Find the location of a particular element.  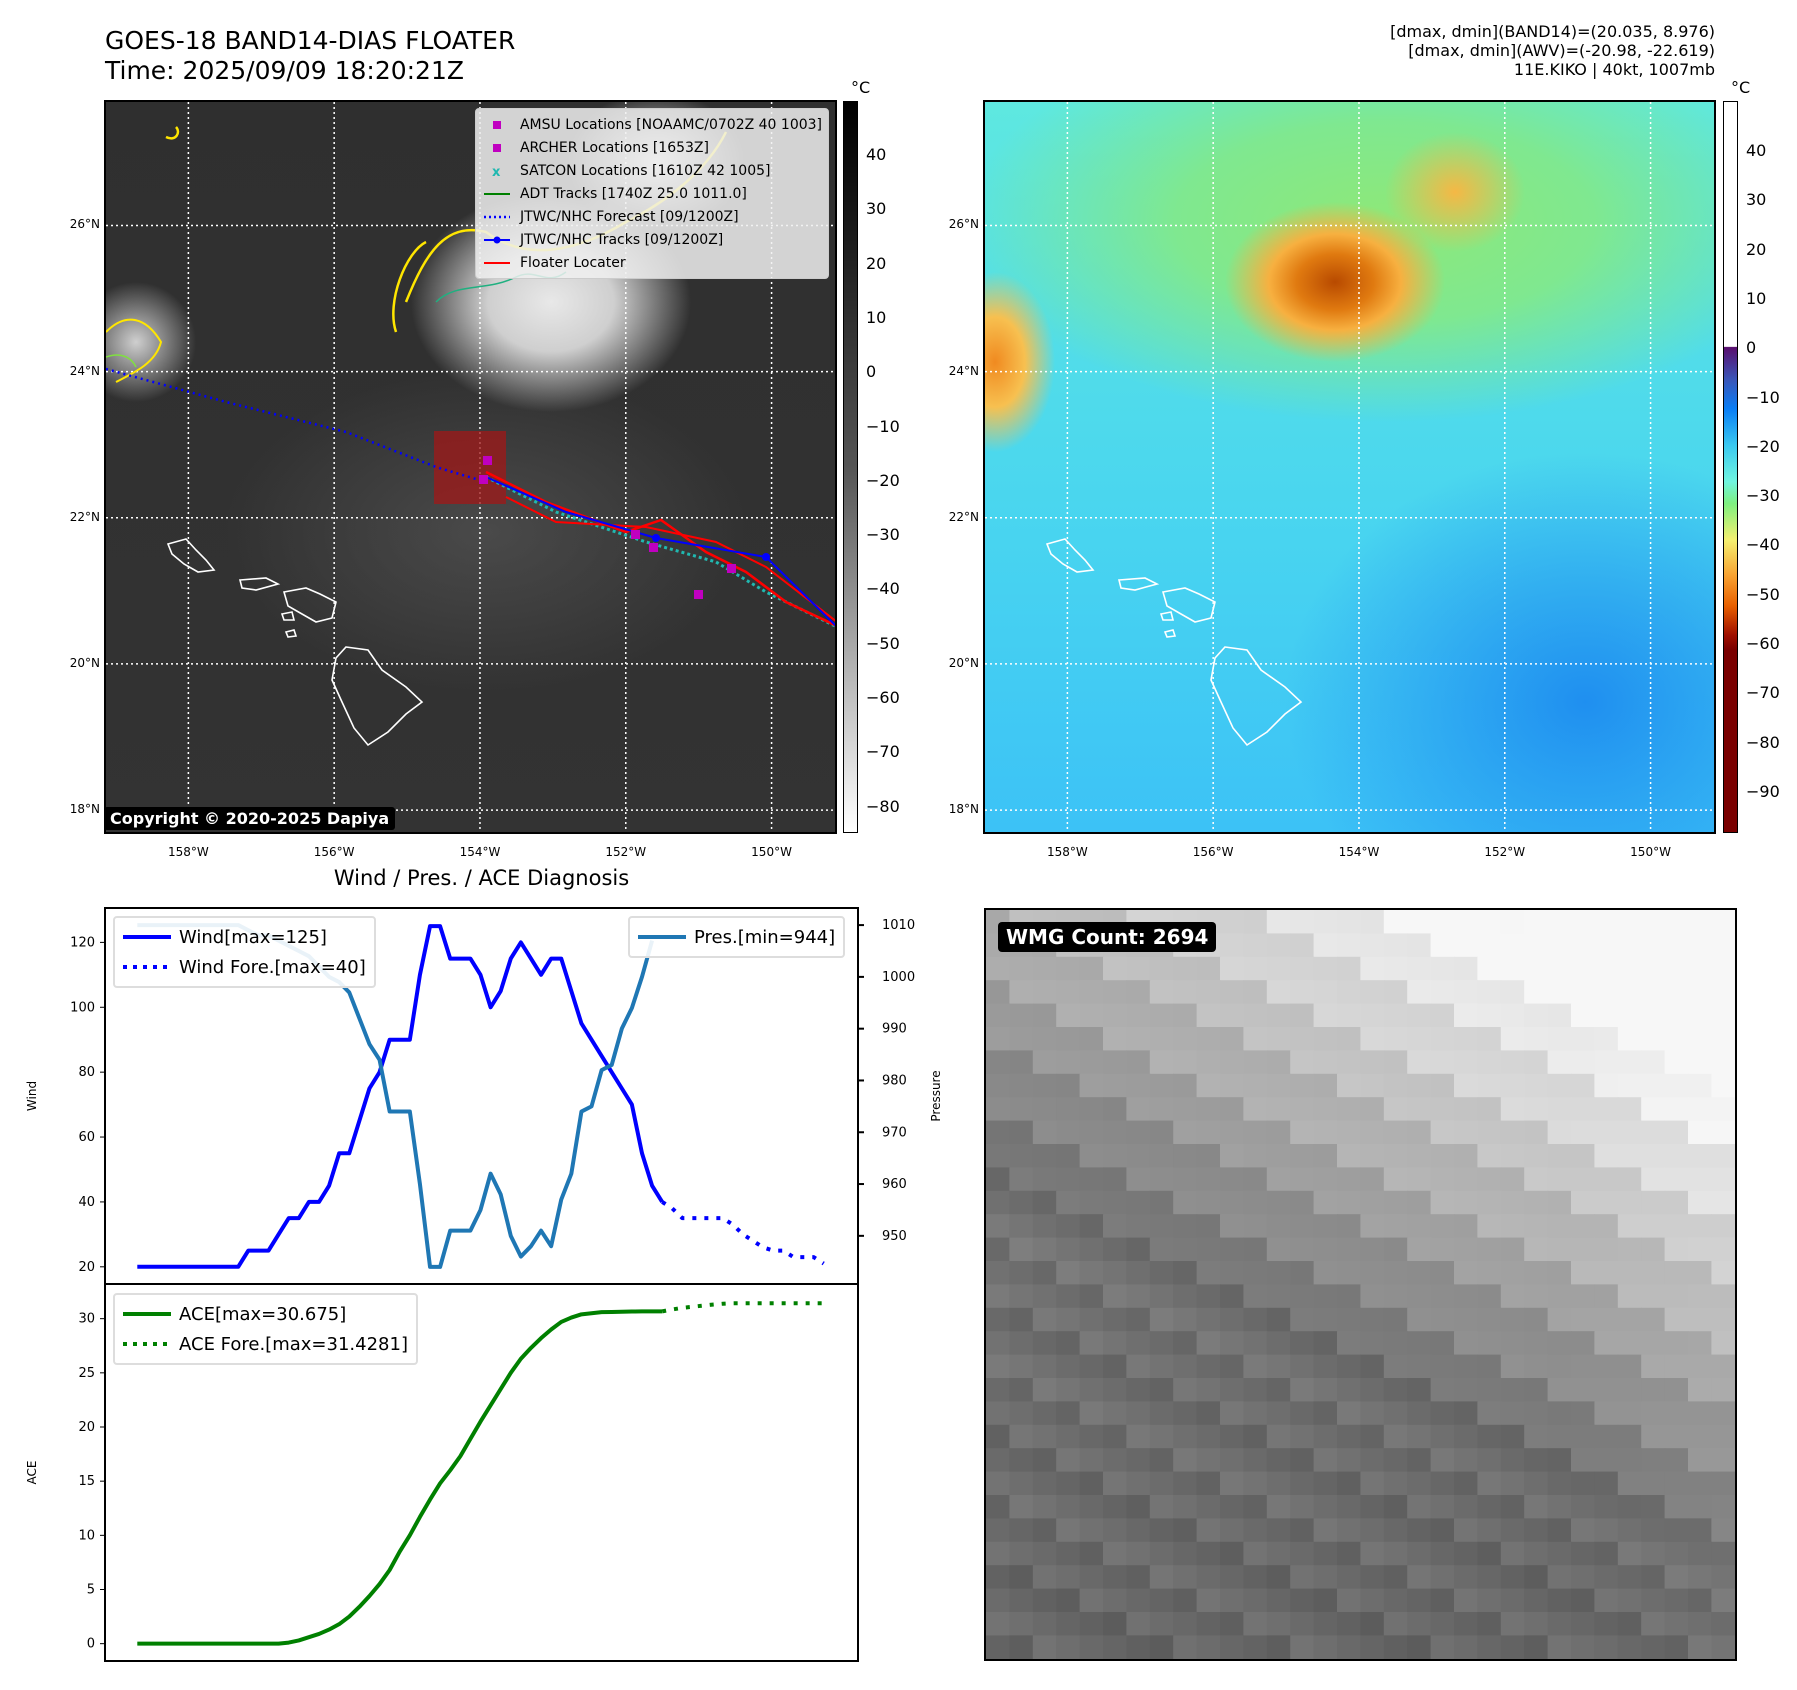

lat-label: 24°N is located at coordinates (963, 370).